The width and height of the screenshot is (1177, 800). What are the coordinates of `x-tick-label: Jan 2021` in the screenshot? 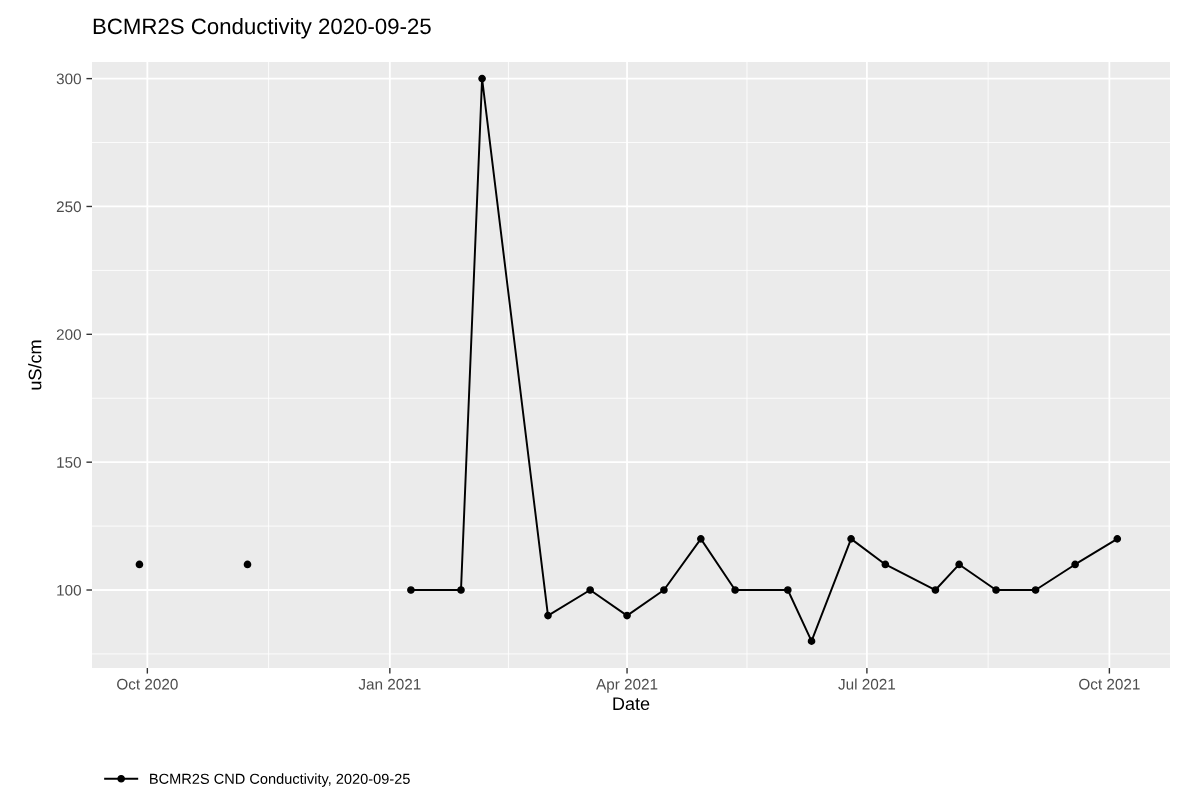 It's located at (389, 684).